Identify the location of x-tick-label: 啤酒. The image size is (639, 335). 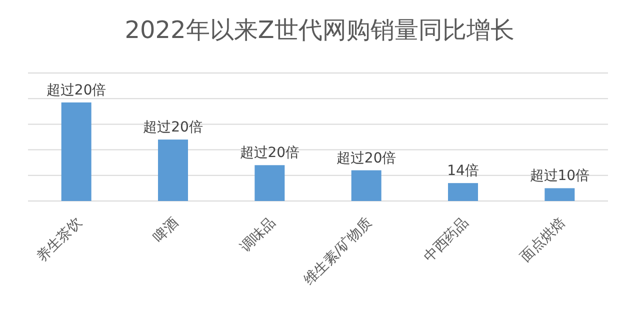
(166, 230).